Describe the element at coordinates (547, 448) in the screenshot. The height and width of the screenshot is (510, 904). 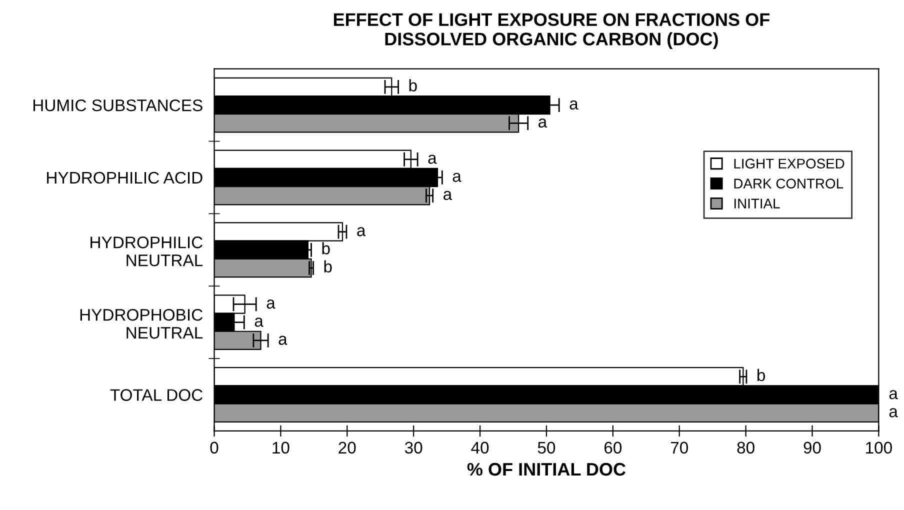
I see `x-tick-label: 50` at that location.